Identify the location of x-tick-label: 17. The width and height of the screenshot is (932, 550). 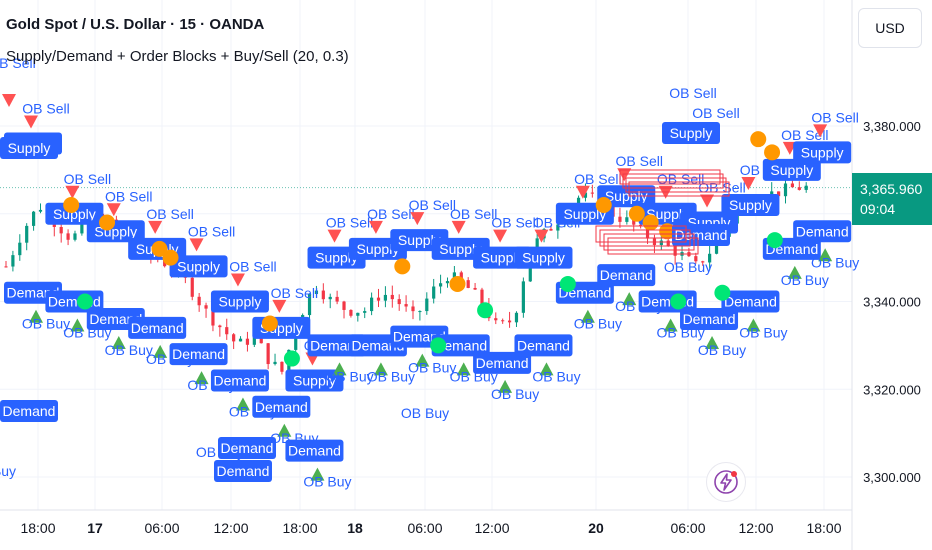
(95, 528).